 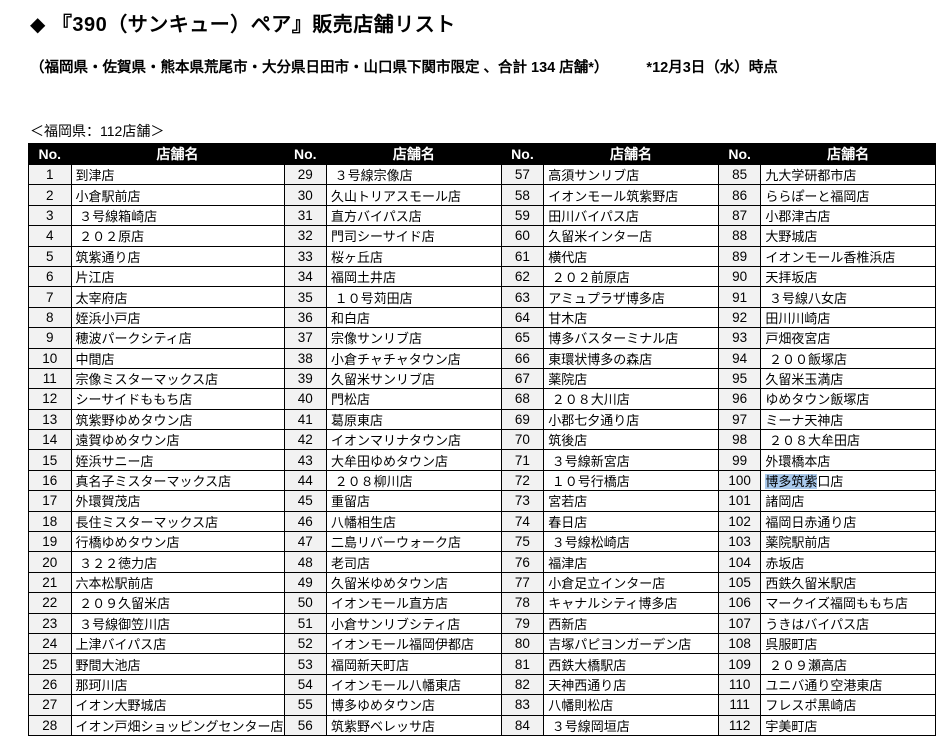 I want to click on store-name-cell: 小郡七夕通り店, so click(x=631, y=419).